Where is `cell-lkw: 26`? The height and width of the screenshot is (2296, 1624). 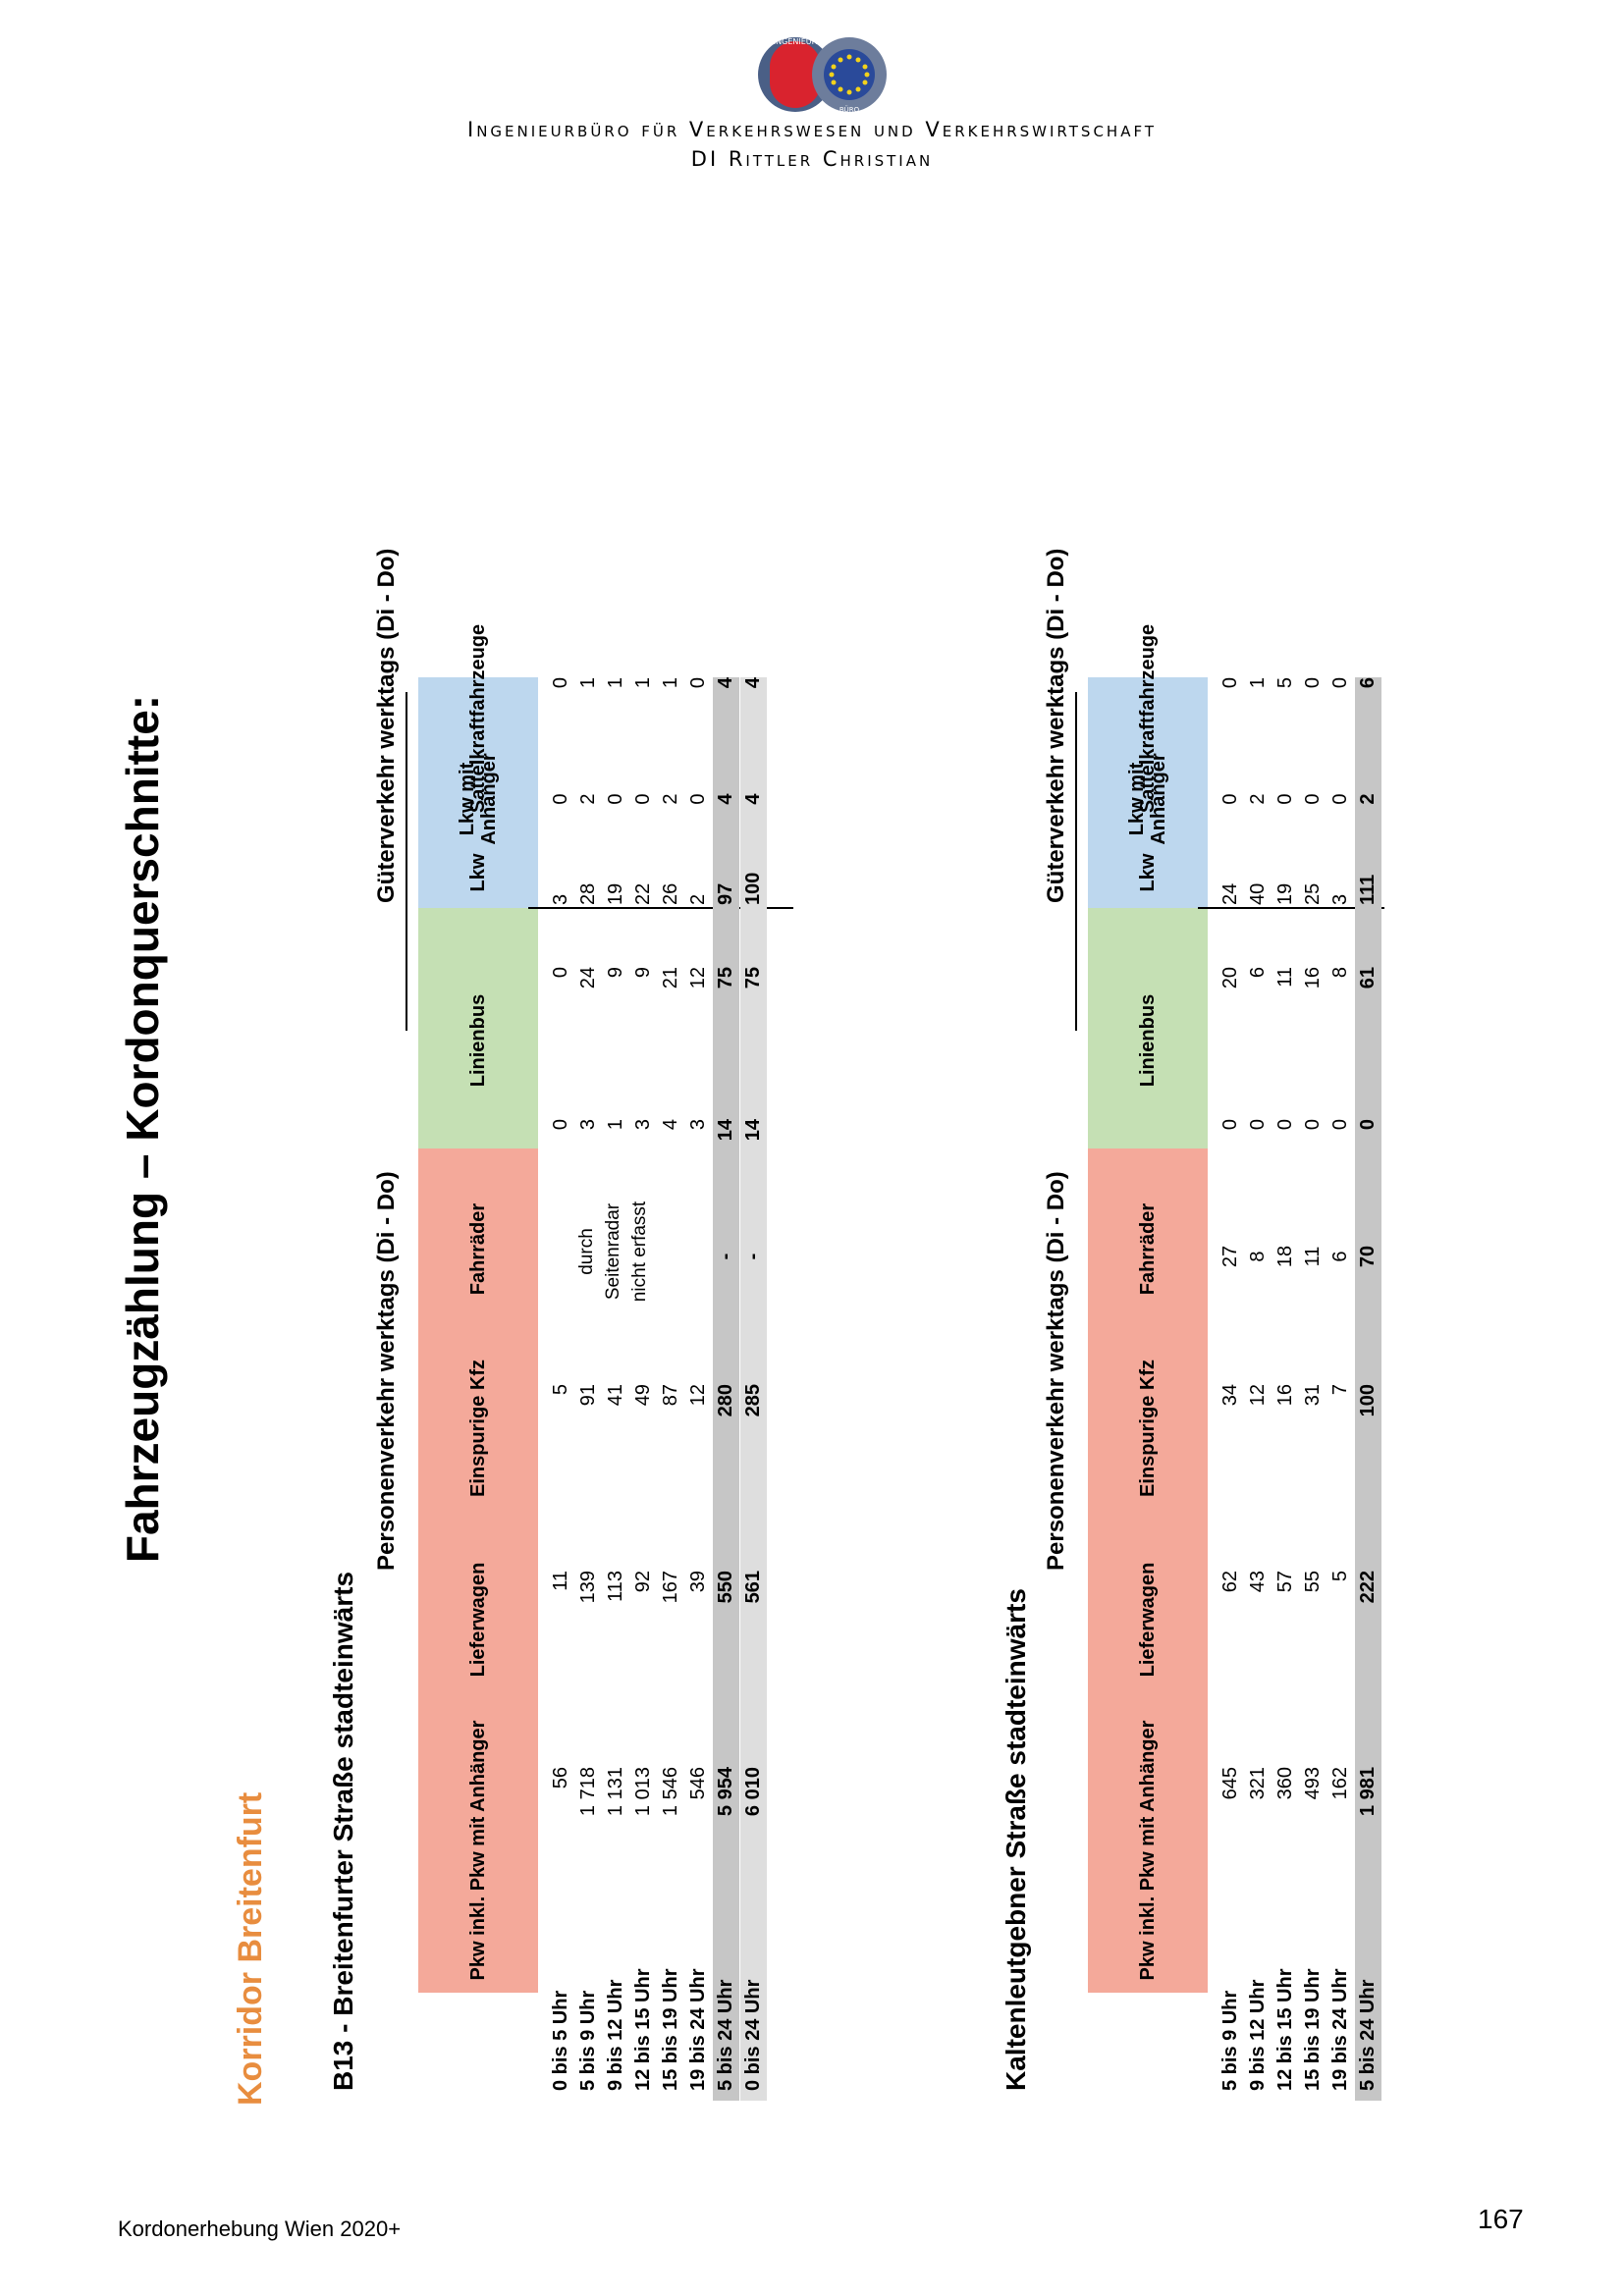 cell-lkw: 26 is located at coordinates (670, 893).